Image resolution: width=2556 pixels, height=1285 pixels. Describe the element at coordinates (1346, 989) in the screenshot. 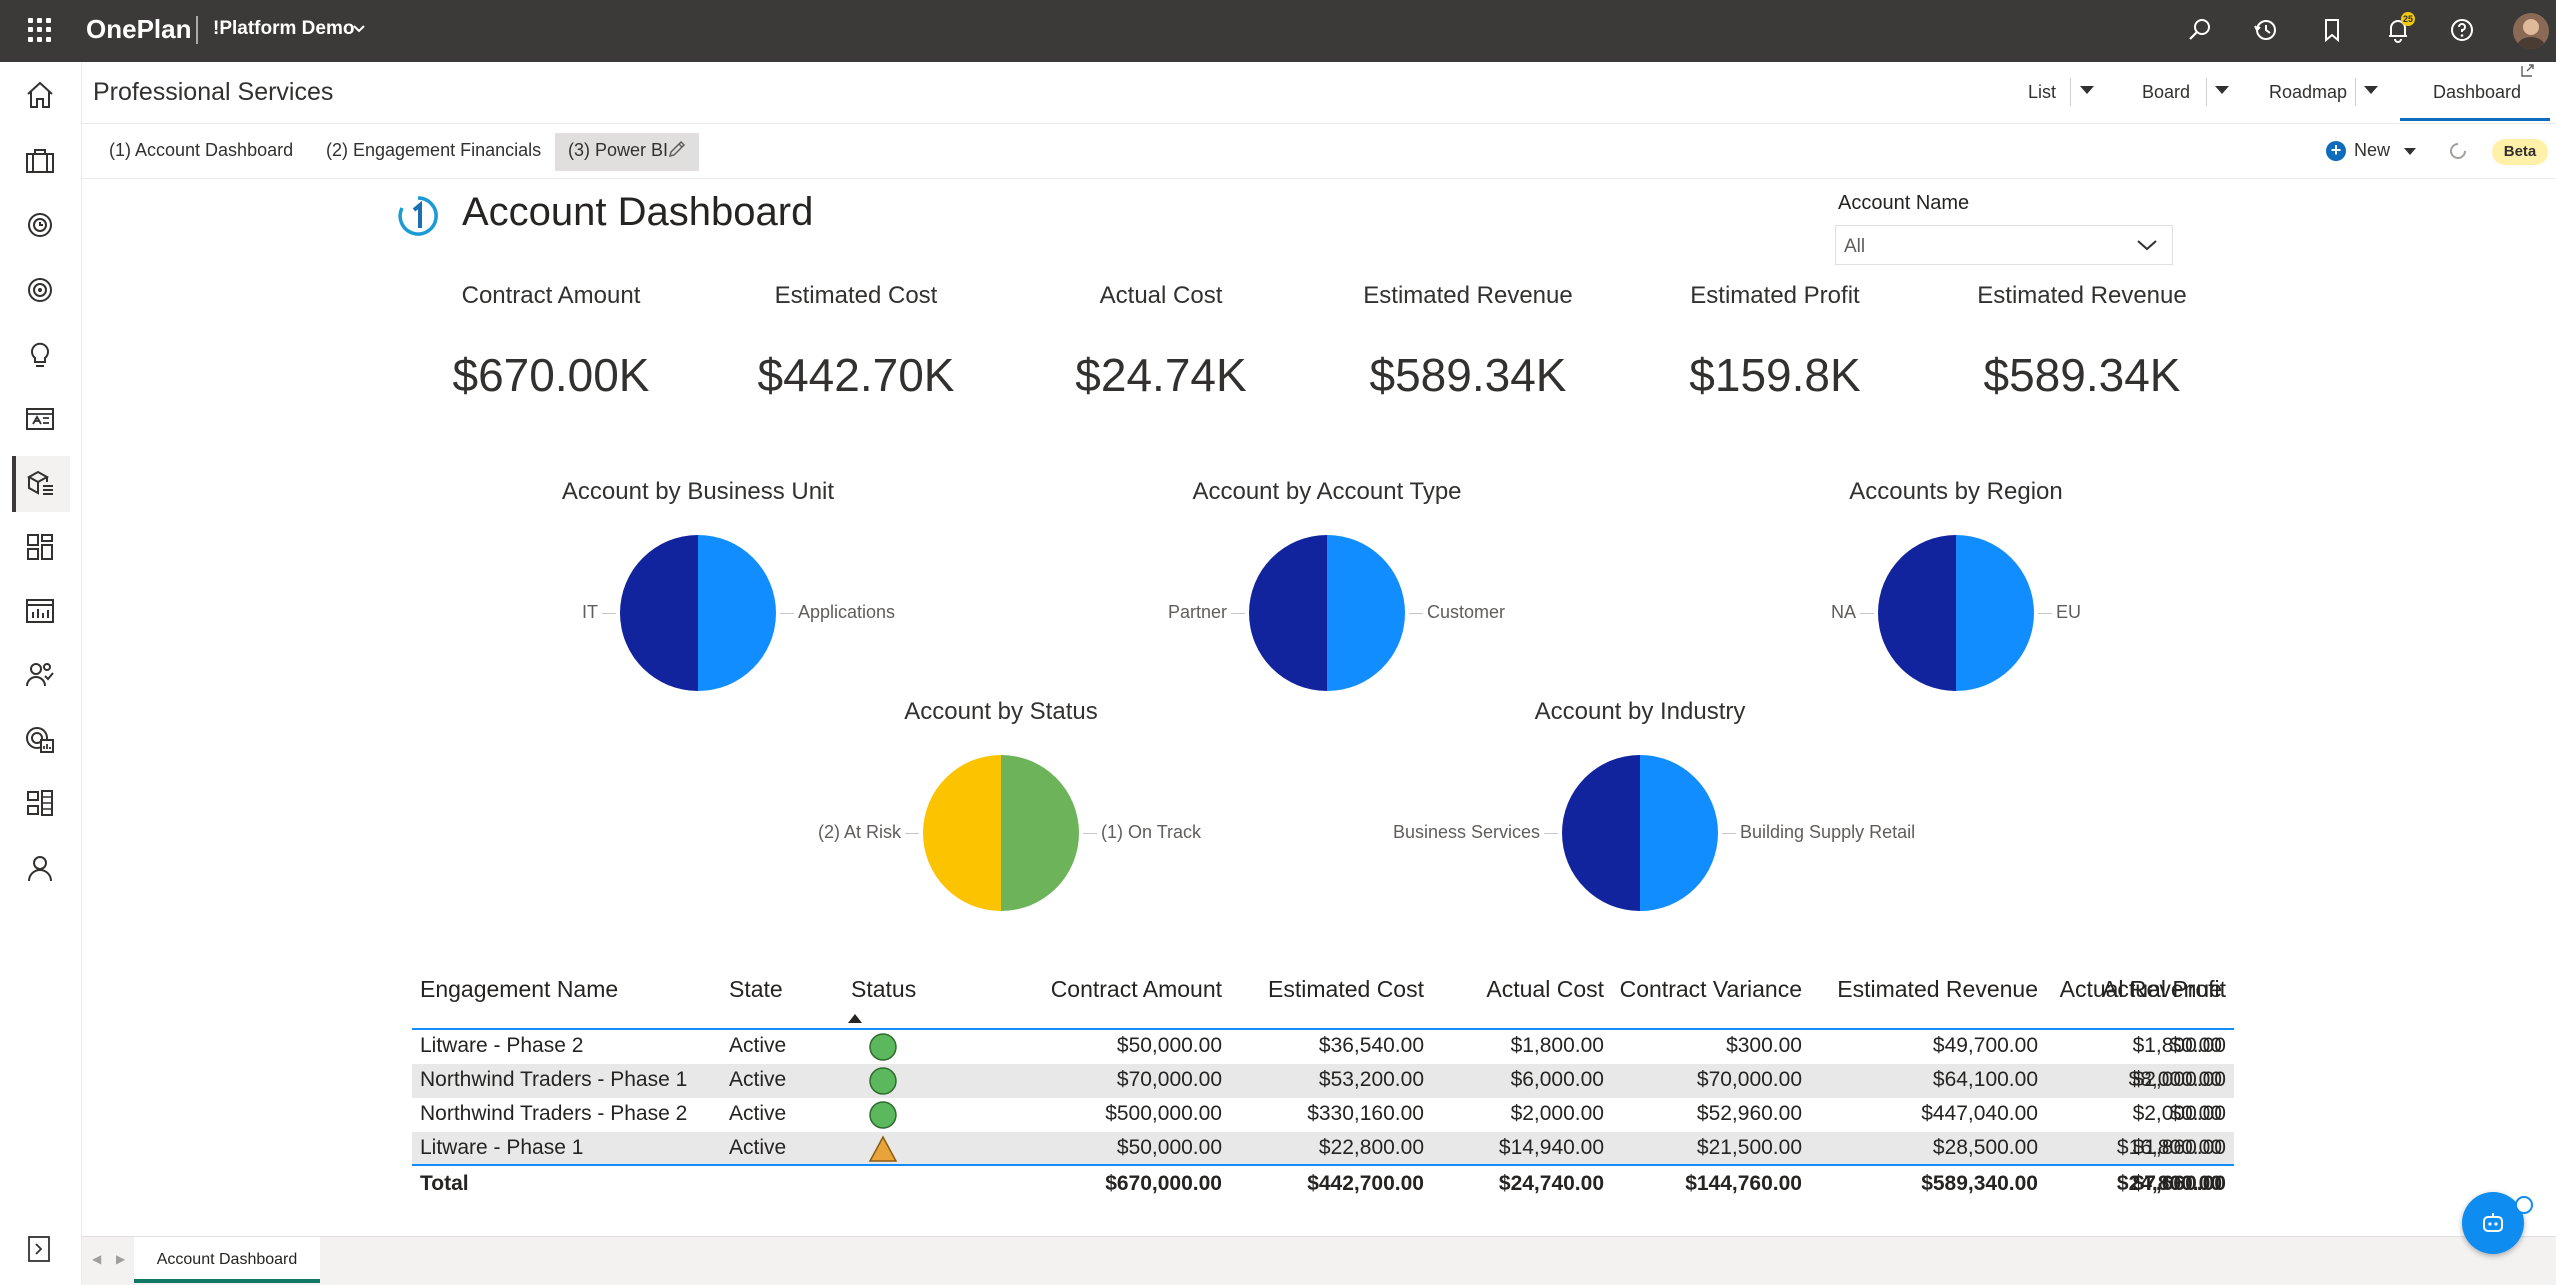

I see `column-header-estimated-cost: Estimated Cost` at that location.